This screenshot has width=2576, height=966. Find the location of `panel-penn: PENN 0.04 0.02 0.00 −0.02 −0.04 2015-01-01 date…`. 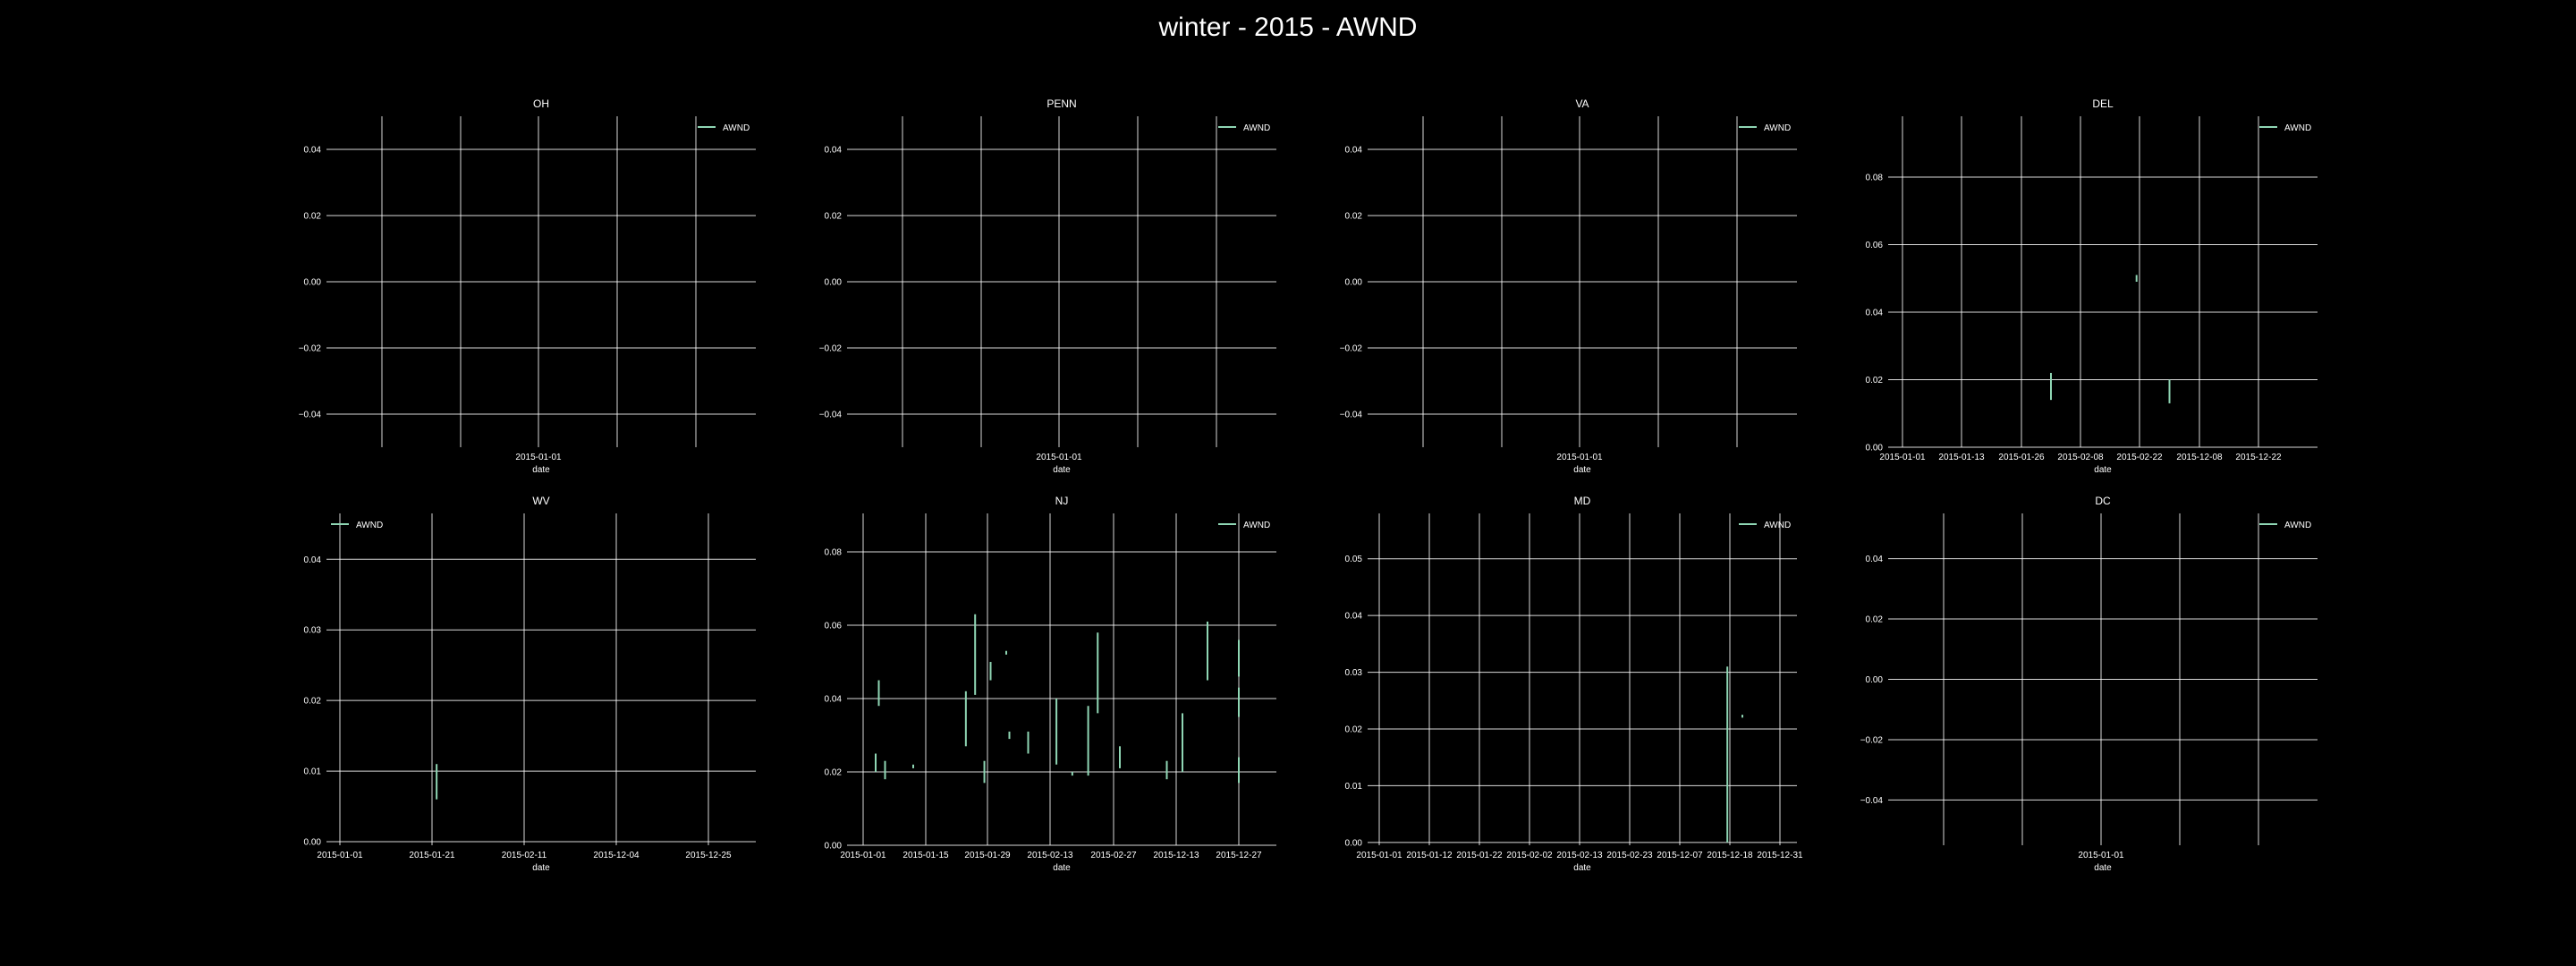

panel-penn: PENN 0.04 0.02 0.00 −0.02 −0.04 2015-01-01 date… is located at coordinates (1047, 286).